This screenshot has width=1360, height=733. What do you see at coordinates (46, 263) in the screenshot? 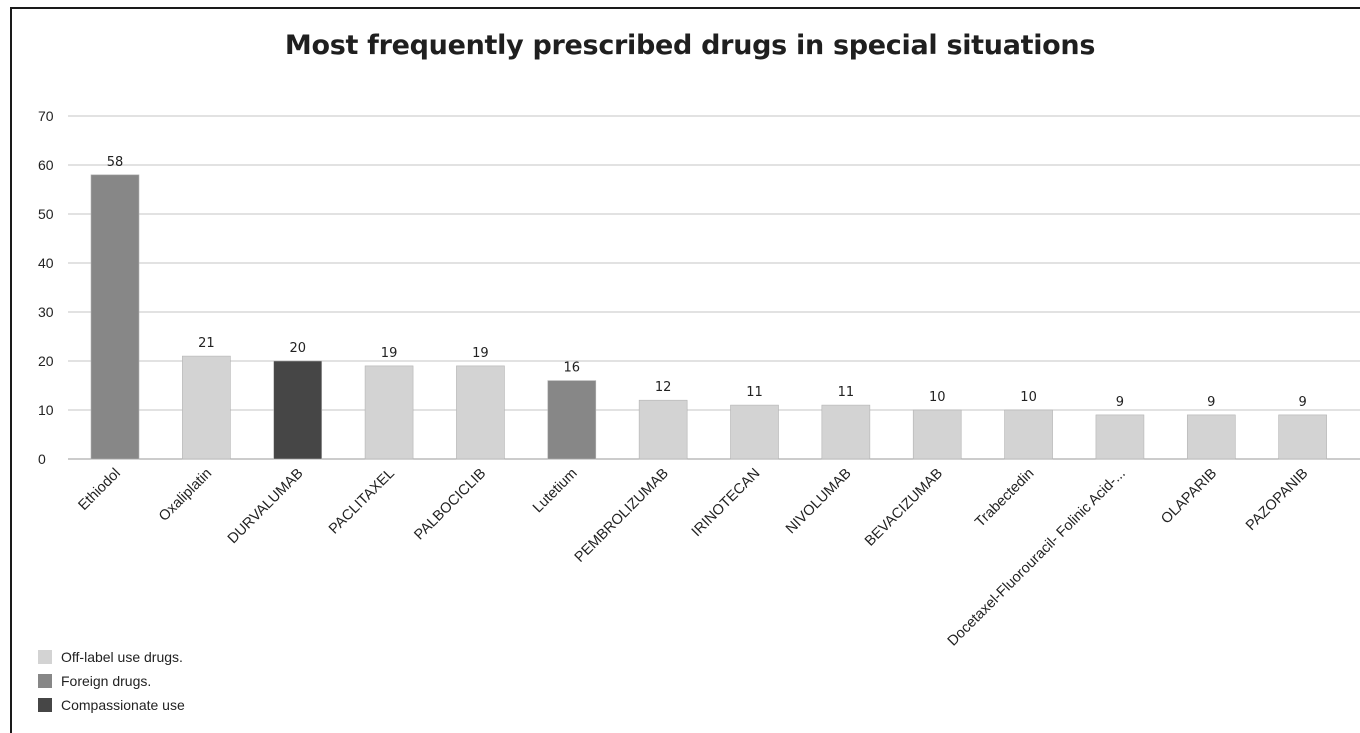
I see `y-tick-label: 40` at bounding box center [46, 263].